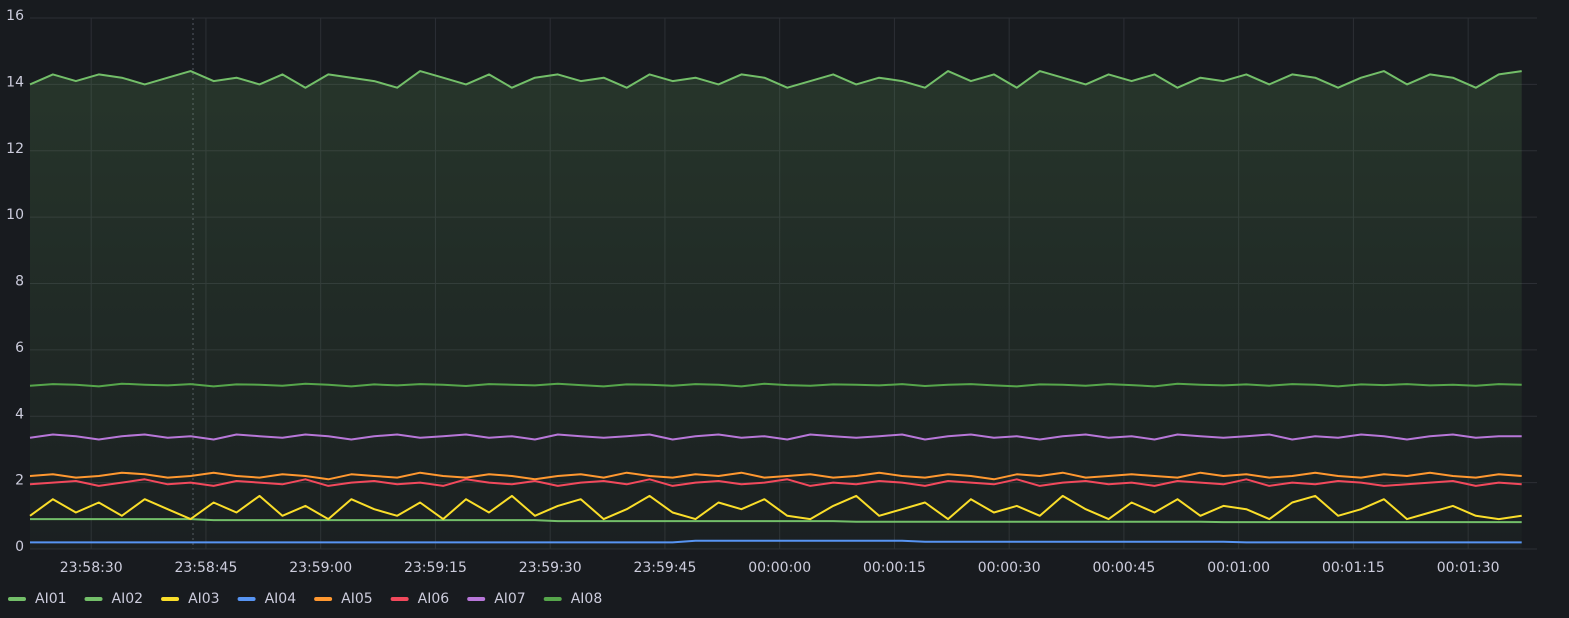 Image resolution: width=1569 pixels, height=618 pixels. What do you see at coordinates (1353, 568) in the screenshot?
I see `x-tick-label: 00:01:15` at bounding box center [1353, 568].